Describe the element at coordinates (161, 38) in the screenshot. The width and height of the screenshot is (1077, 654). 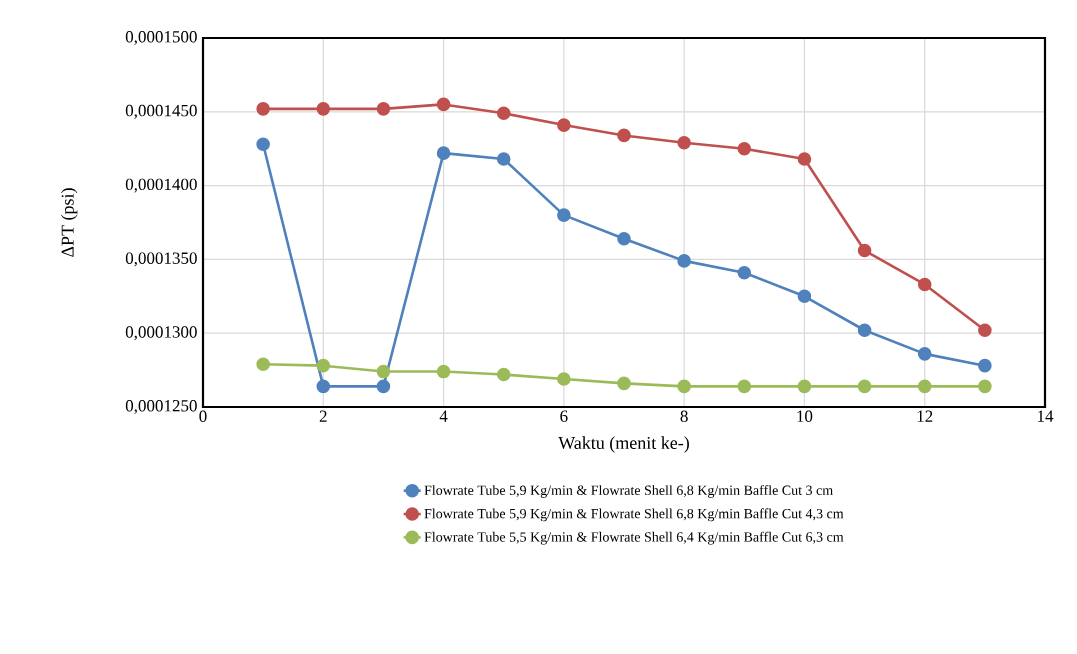
I see `y-tick-label: 0,0001500` at that location.